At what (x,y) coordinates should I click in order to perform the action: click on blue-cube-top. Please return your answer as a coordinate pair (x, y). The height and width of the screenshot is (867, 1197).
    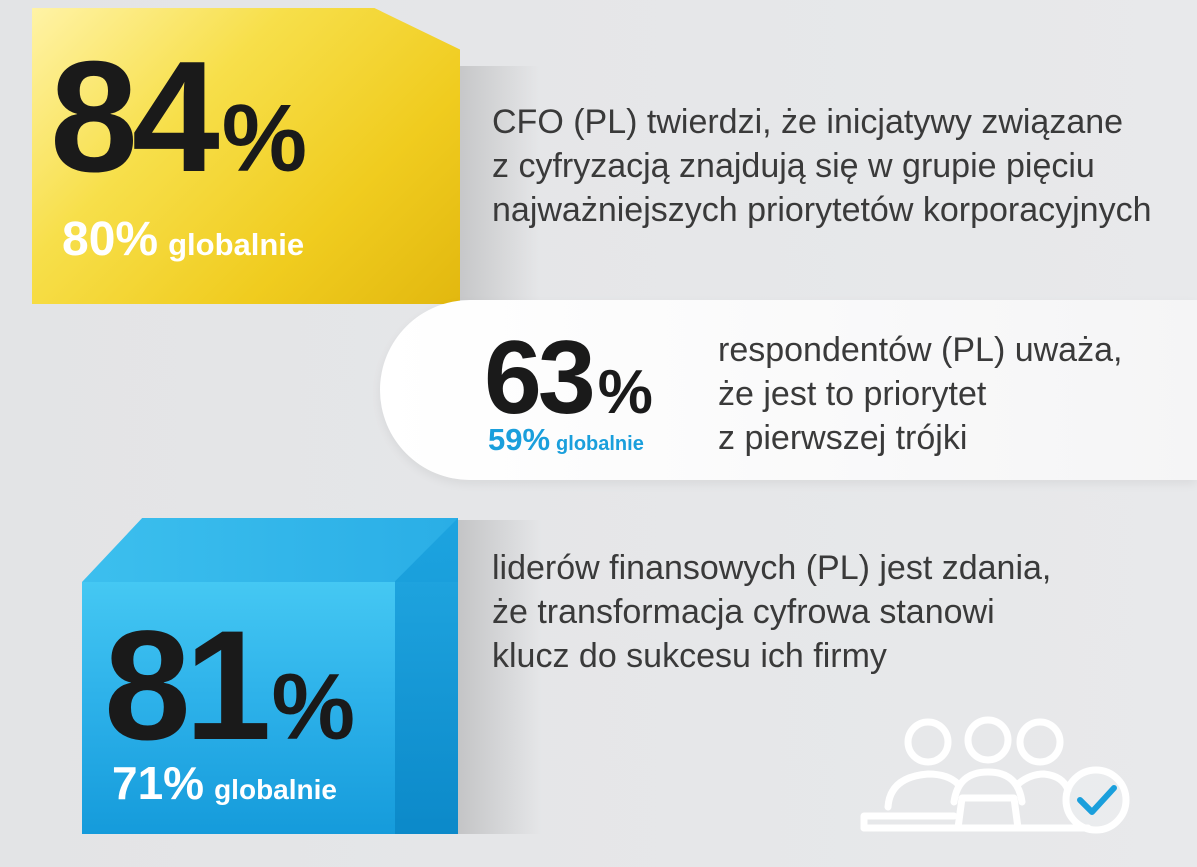
    Looking at the image, I should click on (270, 550).